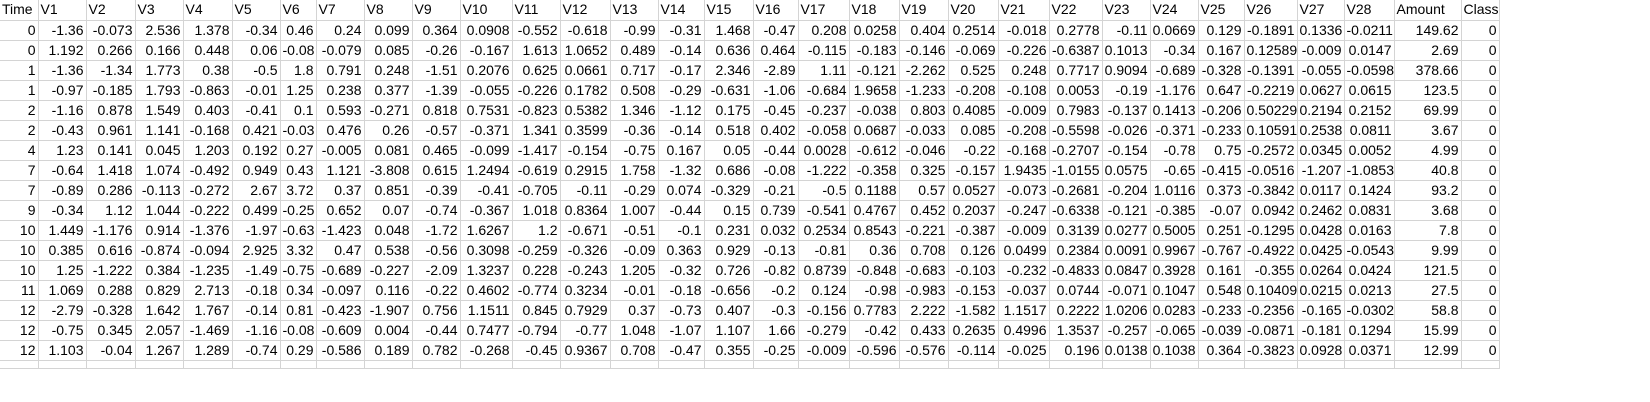 Image resolution: width=1650 pixels, height=402 pixels. Describe the element at coordinates (111, 310) in the screenshot. I see `cell: -0.328` at that location.